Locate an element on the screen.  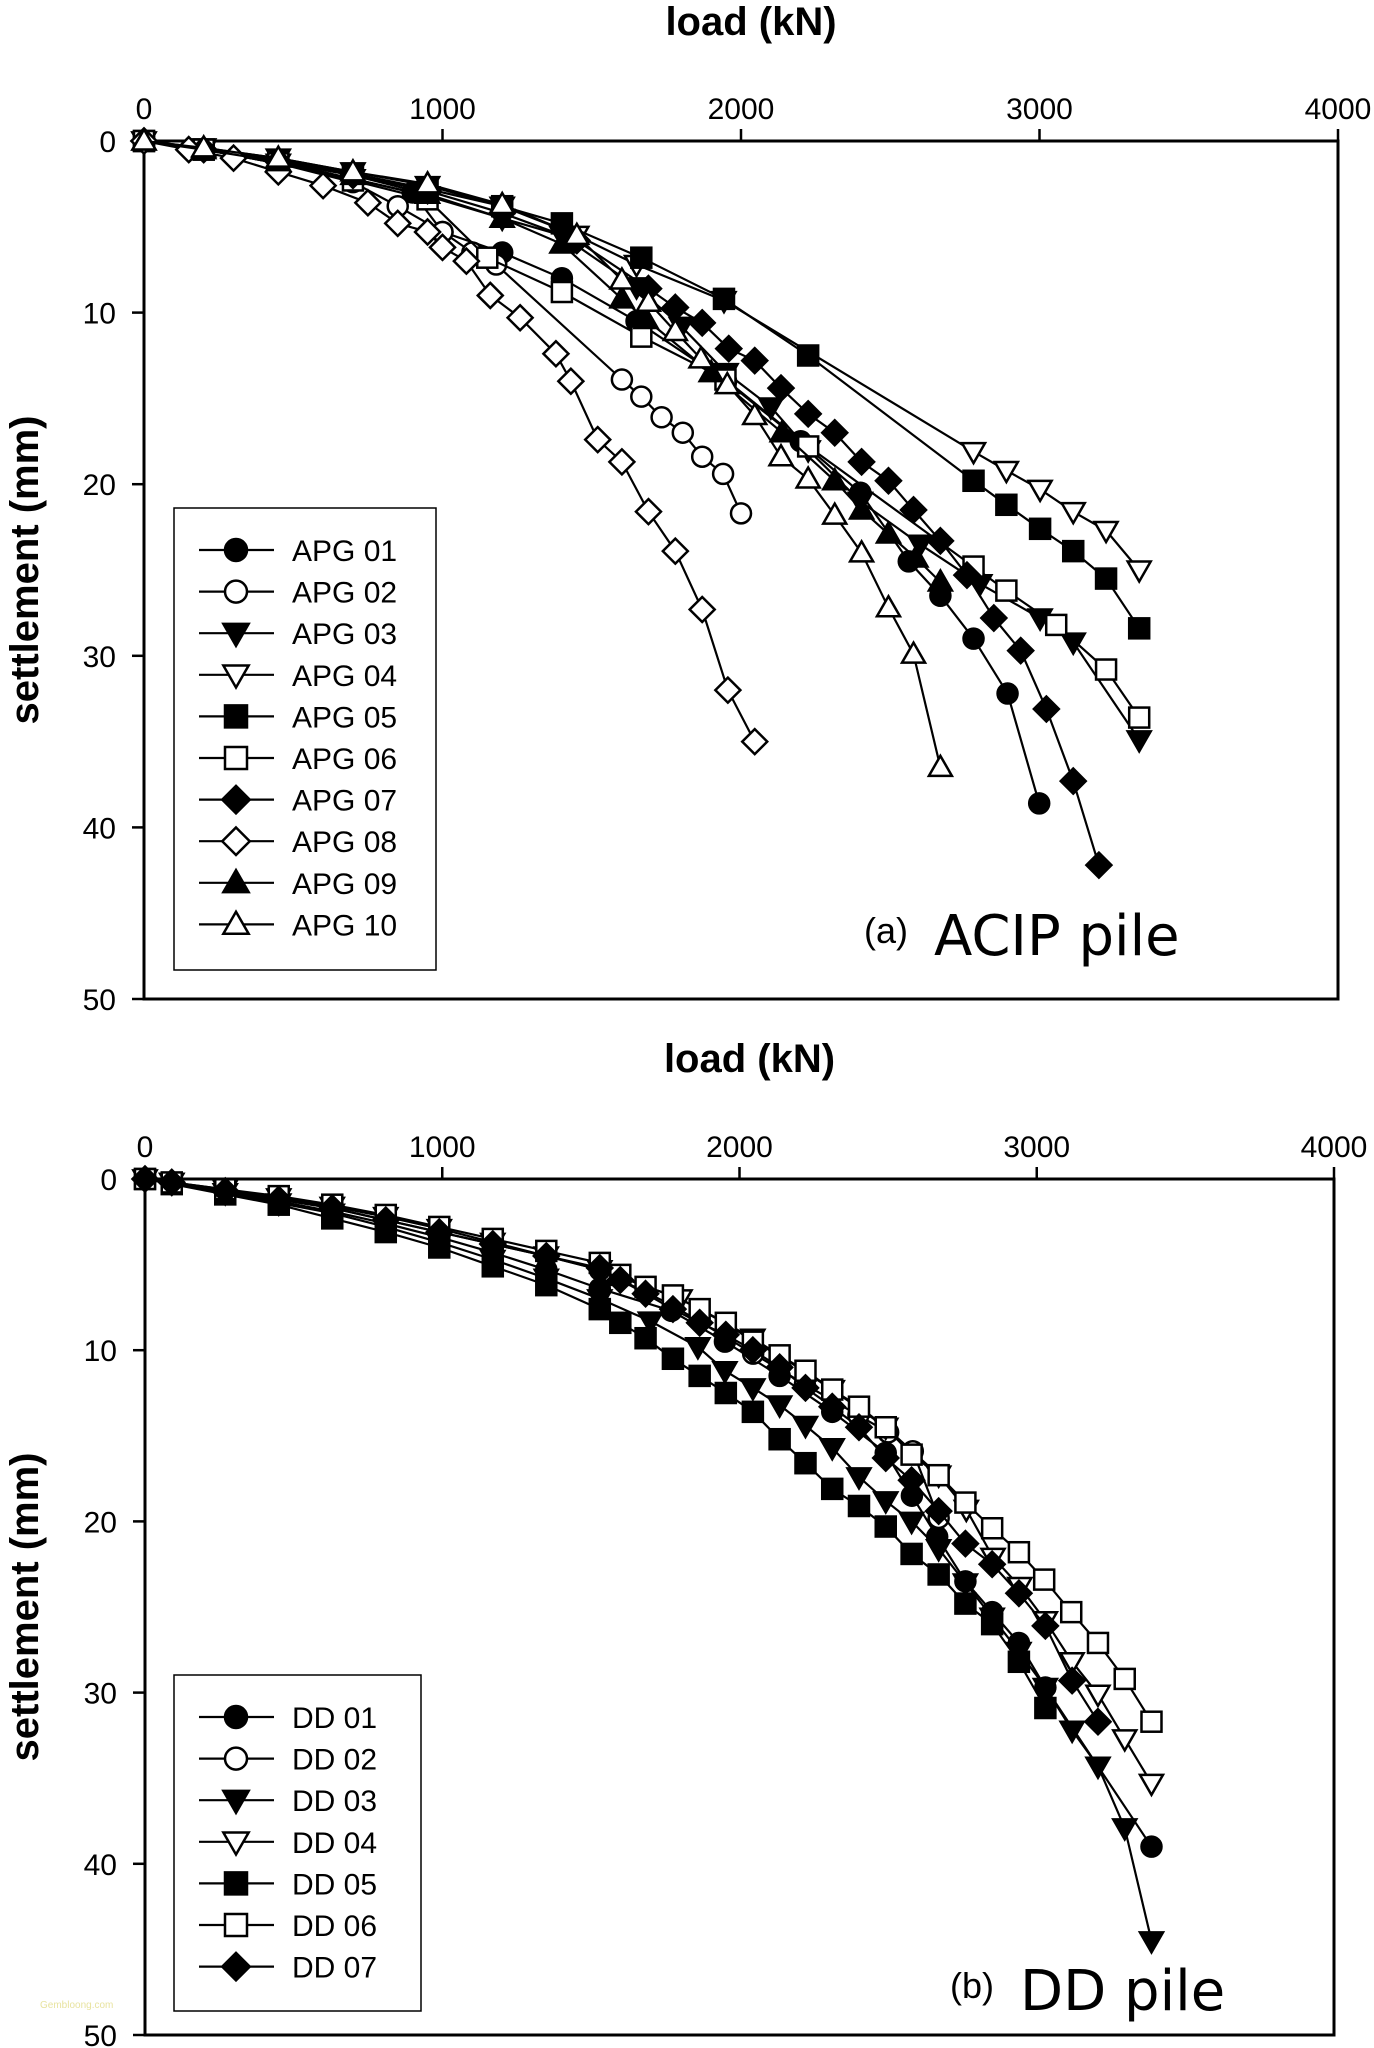
series-line is located at coordinates (542, 1348).